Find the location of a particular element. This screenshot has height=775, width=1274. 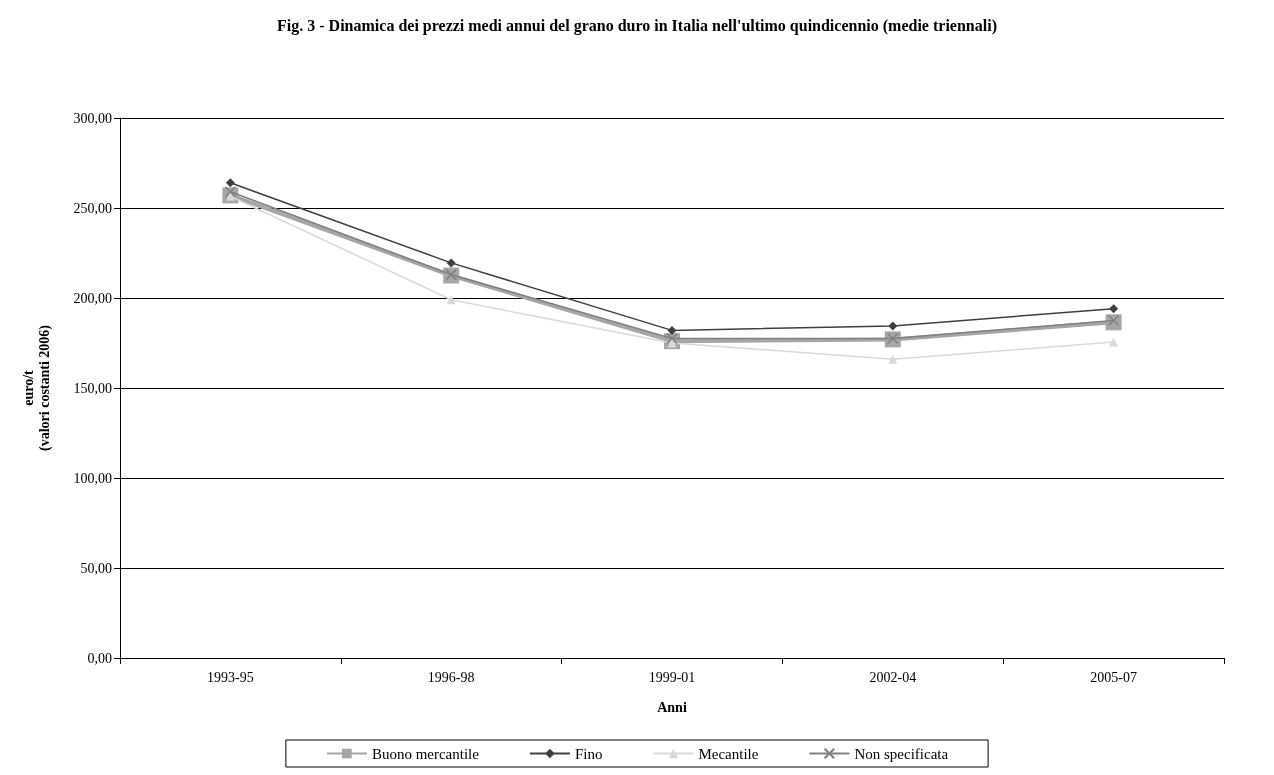

x-tick-label: 2002-04 is located at coordinates (893, 677).